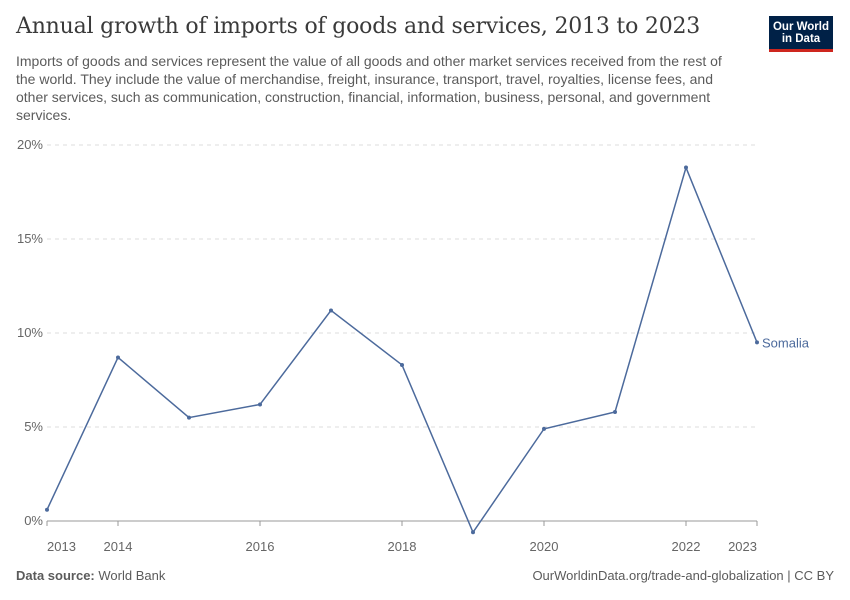 The image size is (850, 600). I want to click on x-tick-label: 2023, so click(742, 546).